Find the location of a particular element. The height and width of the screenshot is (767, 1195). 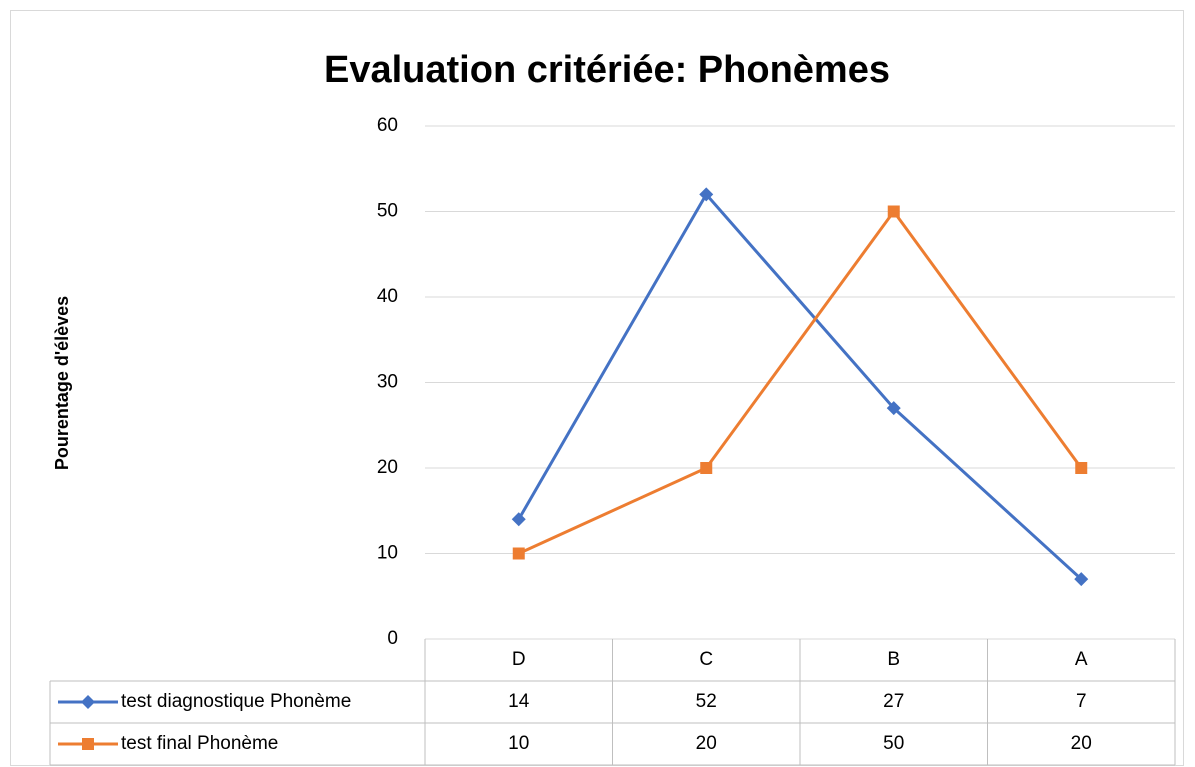

table-value: 52 is located at coordinates (706, 701).